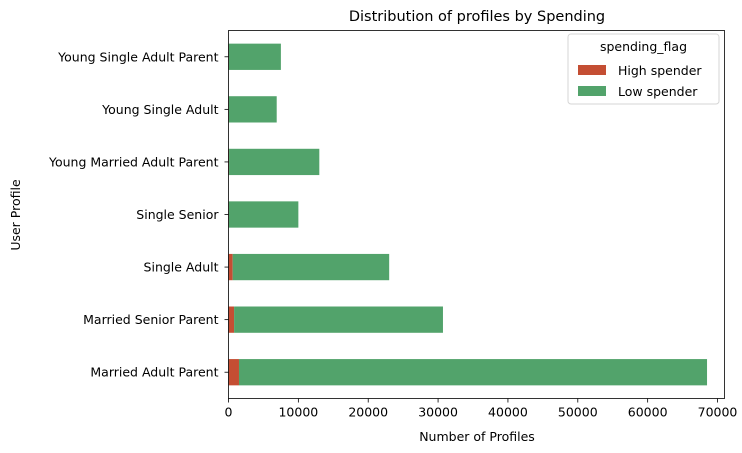 The height and width of the screenshot is (453, 742). Describe the element at coordinates (137, 56) in the screenshot. I see `y-tick-label: Young Single Adult Parent` at that location.